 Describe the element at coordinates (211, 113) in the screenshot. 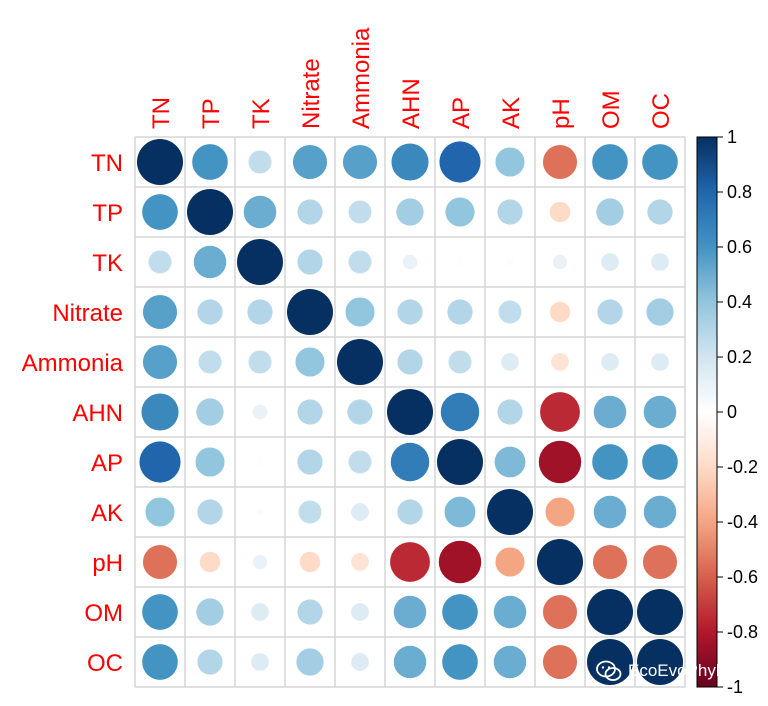

I see `column-label-TP: TP` at that location.